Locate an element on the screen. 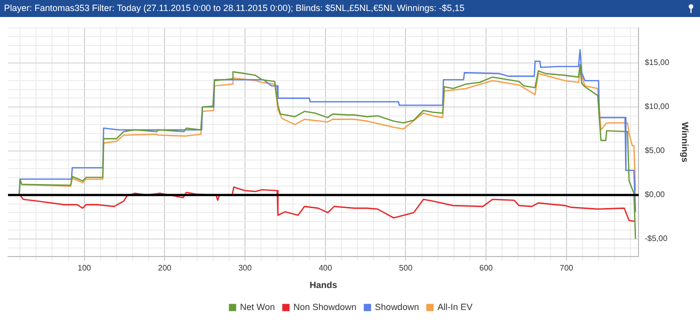  y-tick-label: $10,00 is located at coordinates (657, 107).